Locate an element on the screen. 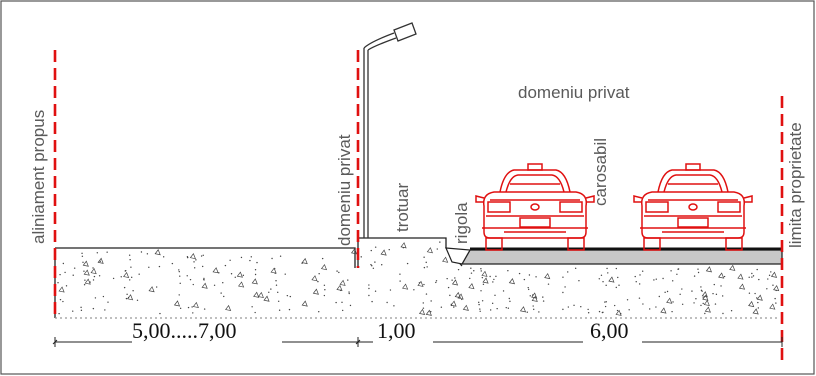 Image resolution: width=816 pixels, height=376 pixels. road-surface is located at coordinates (621, 257).